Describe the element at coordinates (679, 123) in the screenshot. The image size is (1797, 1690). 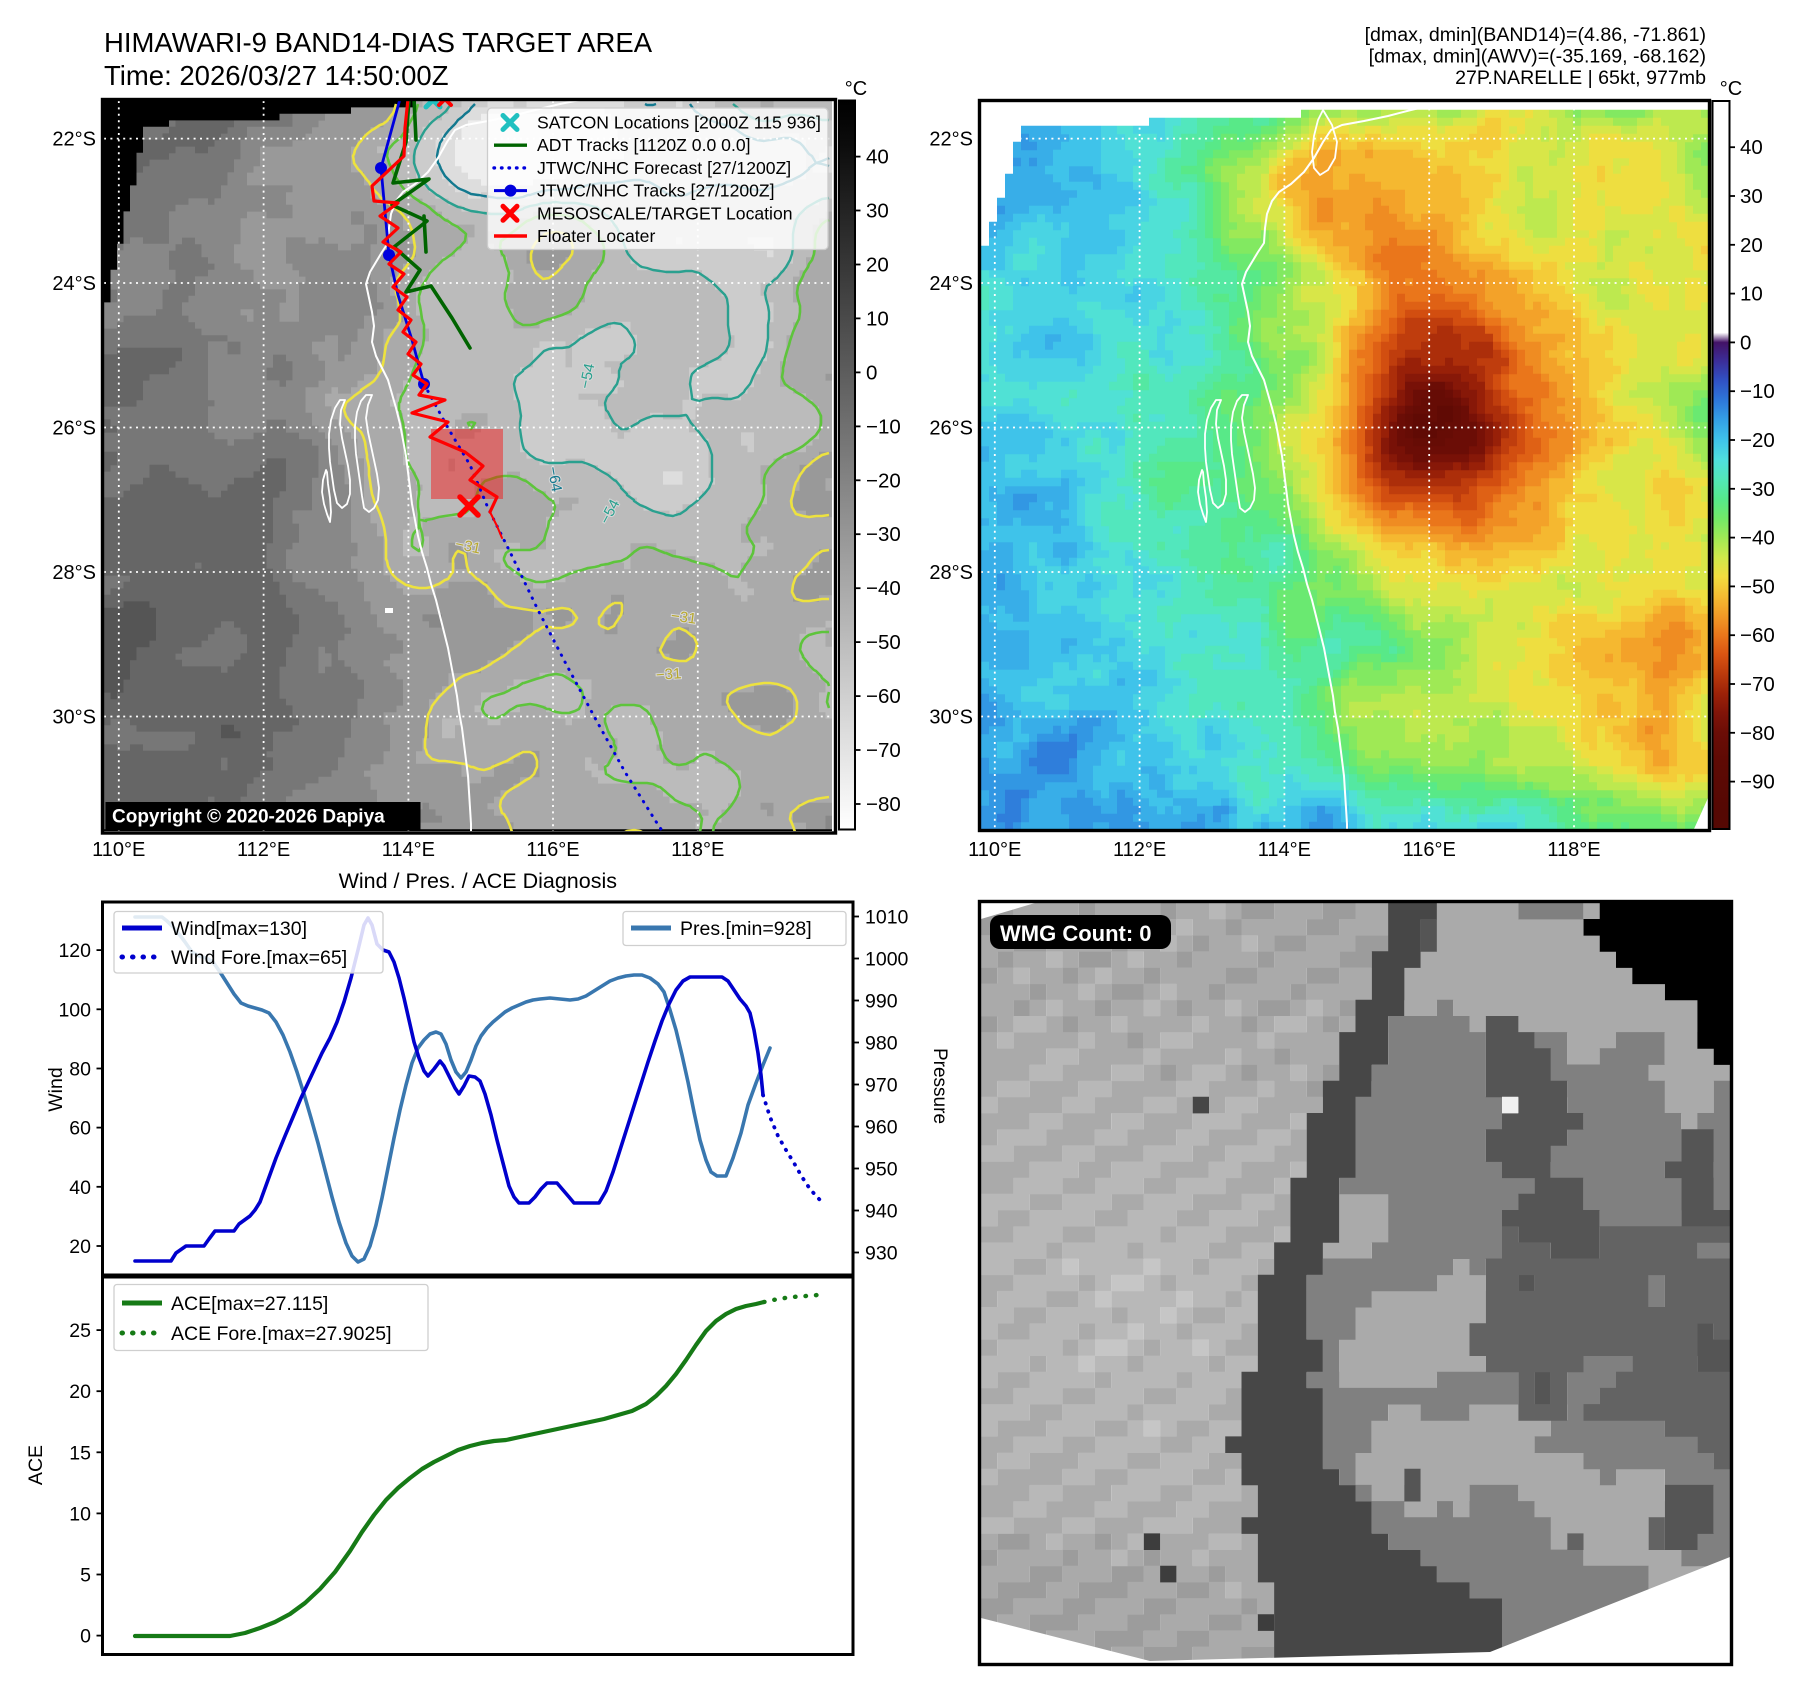
I see `svg-text:SATCON Locations [2000Z 115 93: SATCON Locations [2000Z 115 936]` at that location.